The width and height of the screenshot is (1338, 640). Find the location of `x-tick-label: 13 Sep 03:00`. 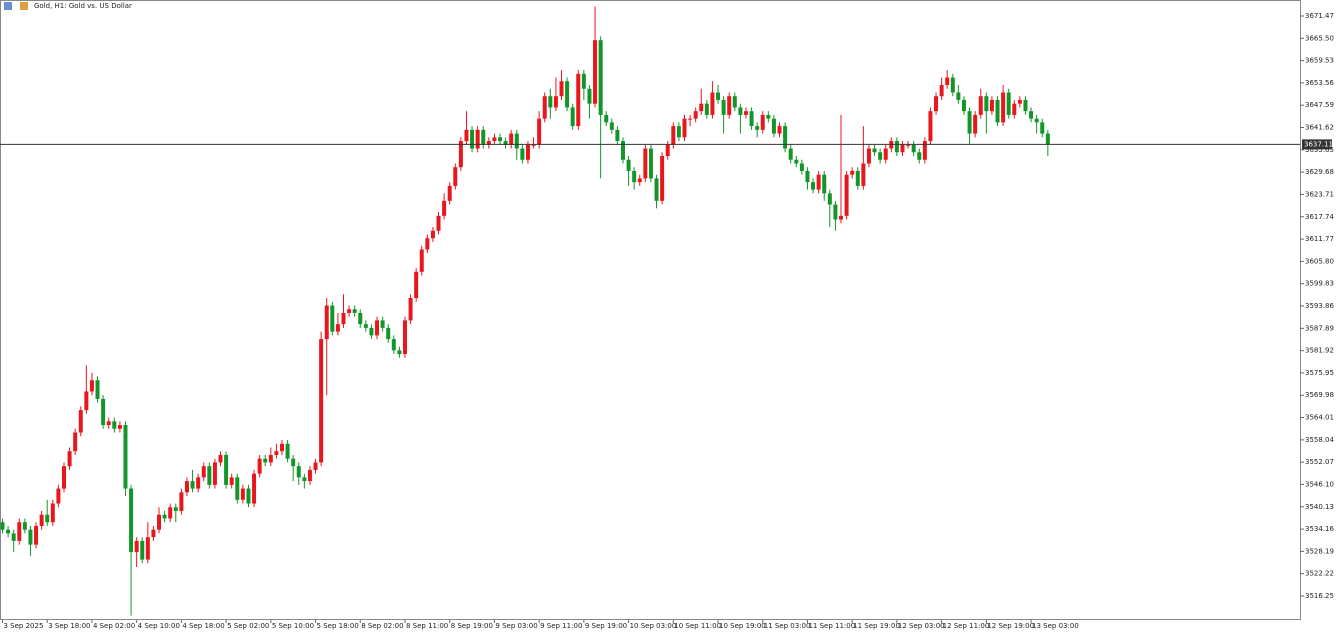

x-tick-label: 13 Sep 03:00 is located at coordinates (1055, 626).